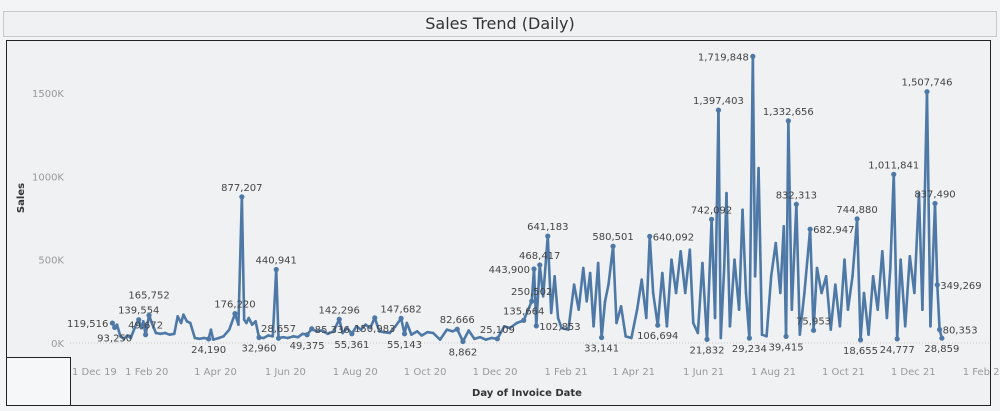 The width and height of the screenshot is (1000, 411). Describe the element at coordinates (21, 198) in the screenshot. I see `y-axis-label: Sales` at that location.